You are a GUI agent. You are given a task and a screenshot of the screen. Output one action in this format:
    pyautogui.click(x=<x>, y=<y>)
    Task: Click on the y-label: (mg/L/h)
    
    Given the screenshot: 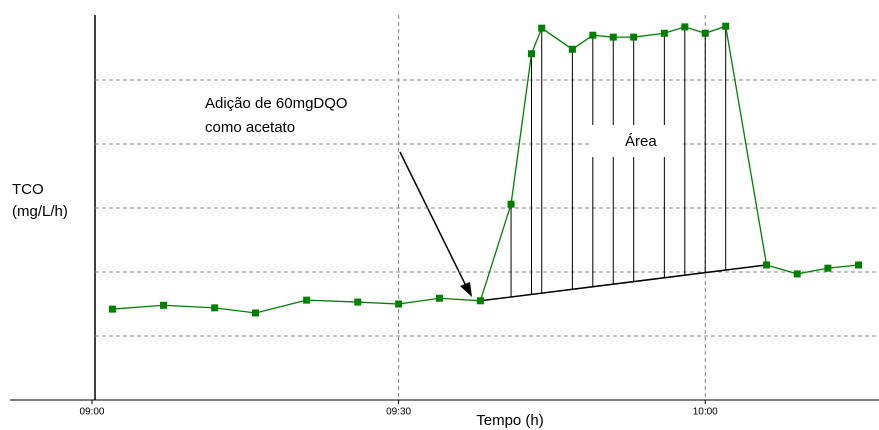 What is the action you would take?
    pyautogui.click(x=40, y=211)
    